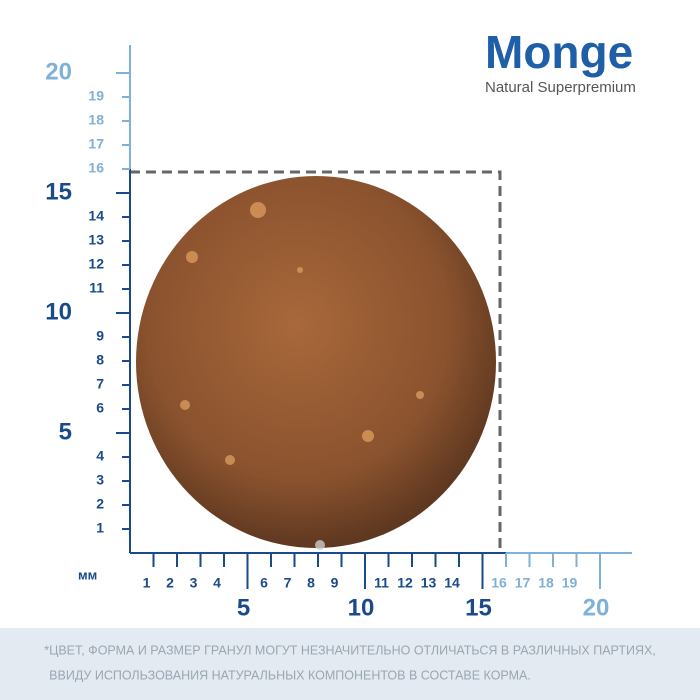 The image size is (700, 700). I want to click on x-tick-label: 2, so click(170, 583).